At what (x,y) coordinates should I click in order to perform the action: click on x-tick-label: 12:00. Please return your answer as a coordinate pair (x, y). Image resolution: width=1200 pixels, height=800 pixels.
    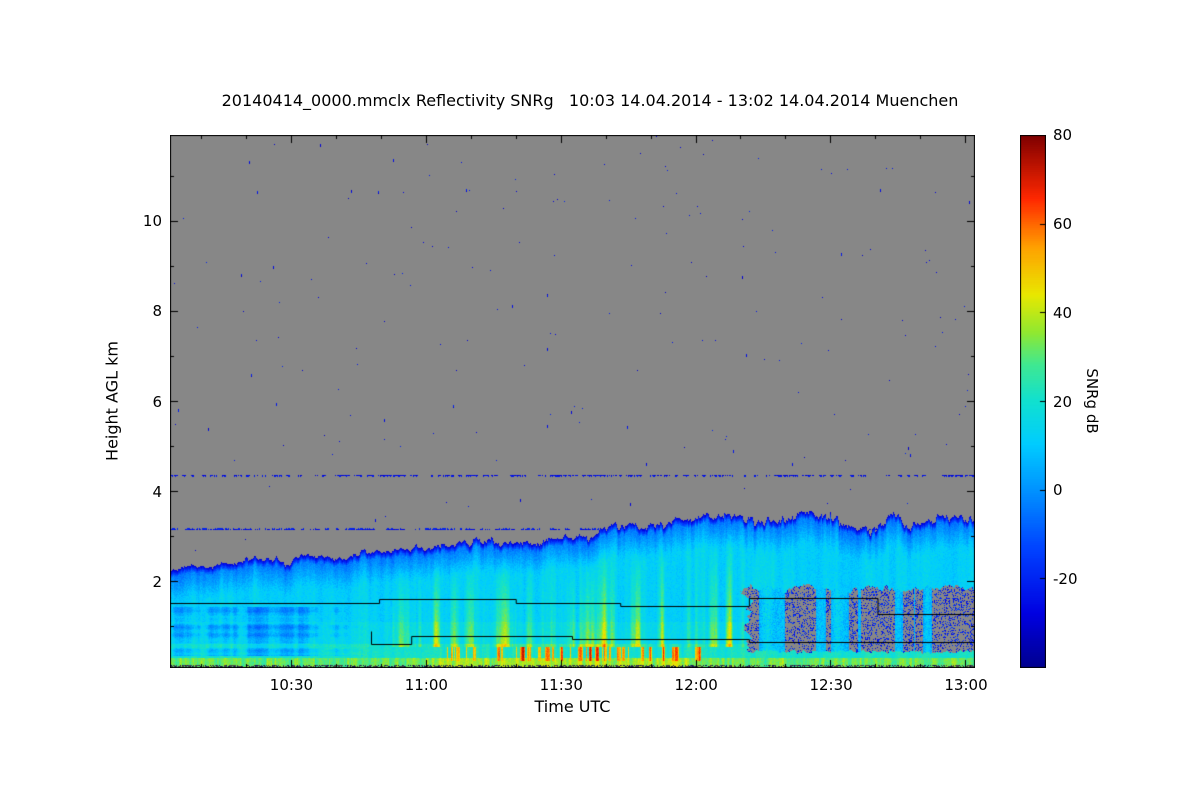
    Looking at the image, I should click on (696, 685).